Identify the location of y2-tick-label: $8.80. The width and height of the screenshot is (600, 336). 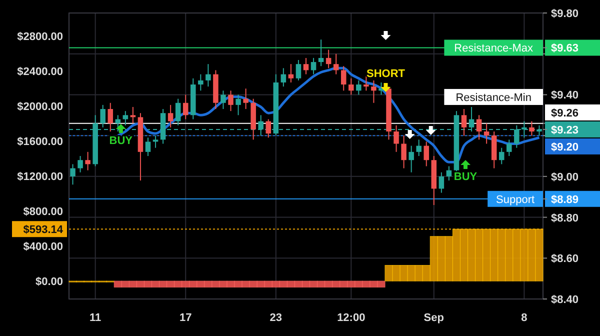
(565, 218).